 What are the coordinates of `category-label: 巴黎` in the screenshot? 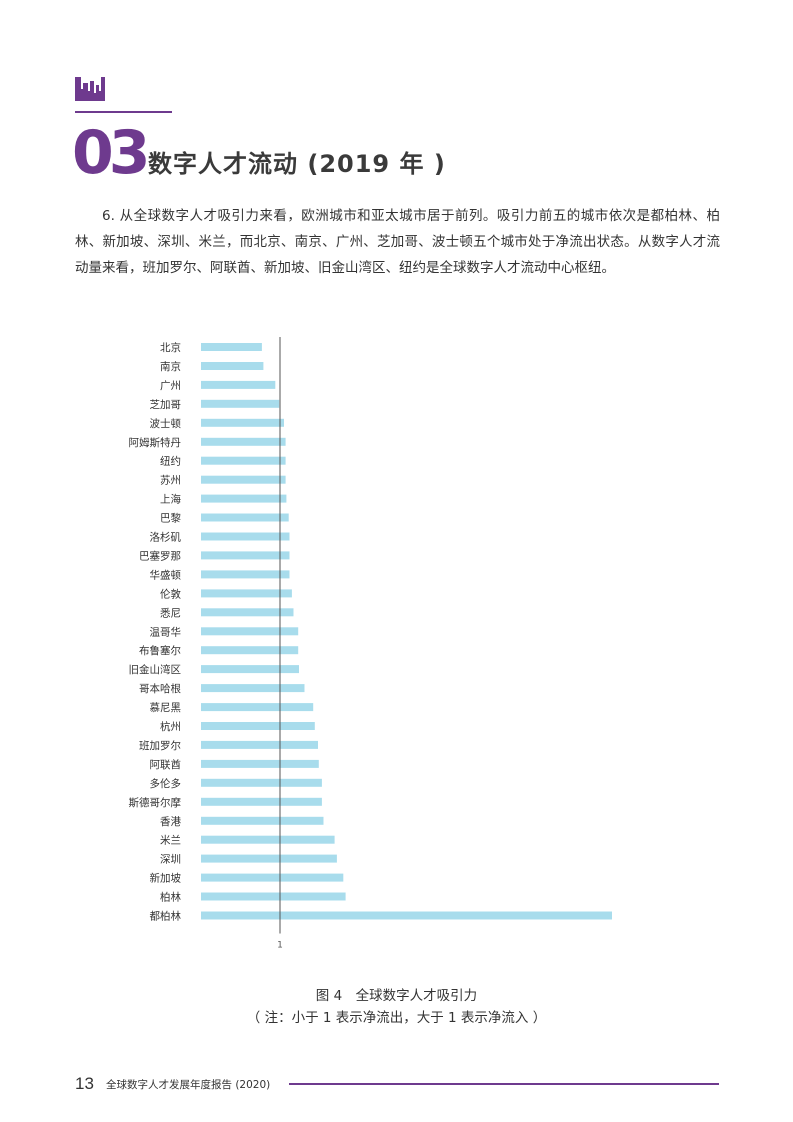 It's located at (170, 518).